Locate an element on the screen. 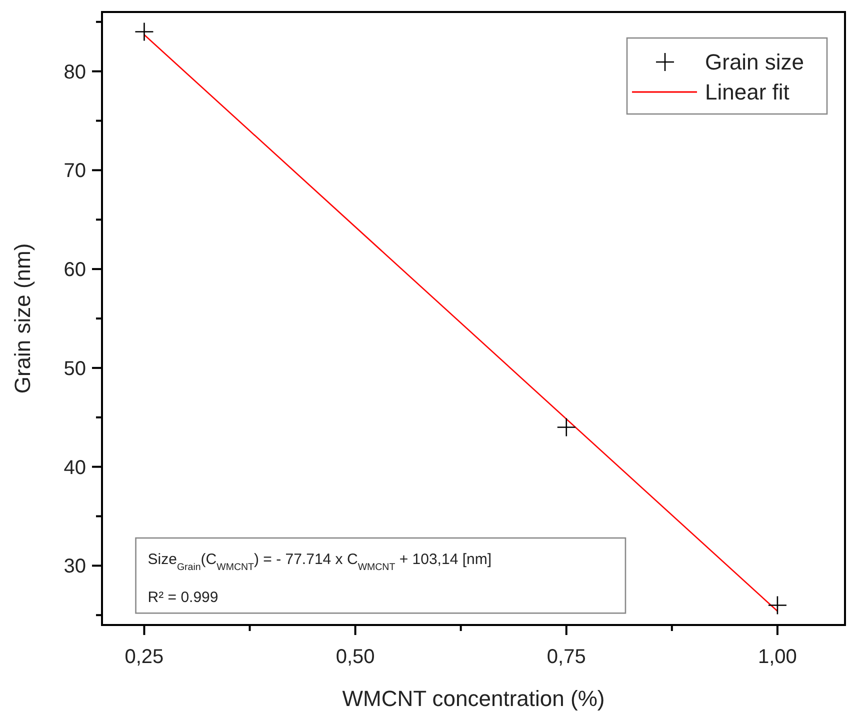  y-axis-title: Grain size (nm) is located at coordinates (22, 318).